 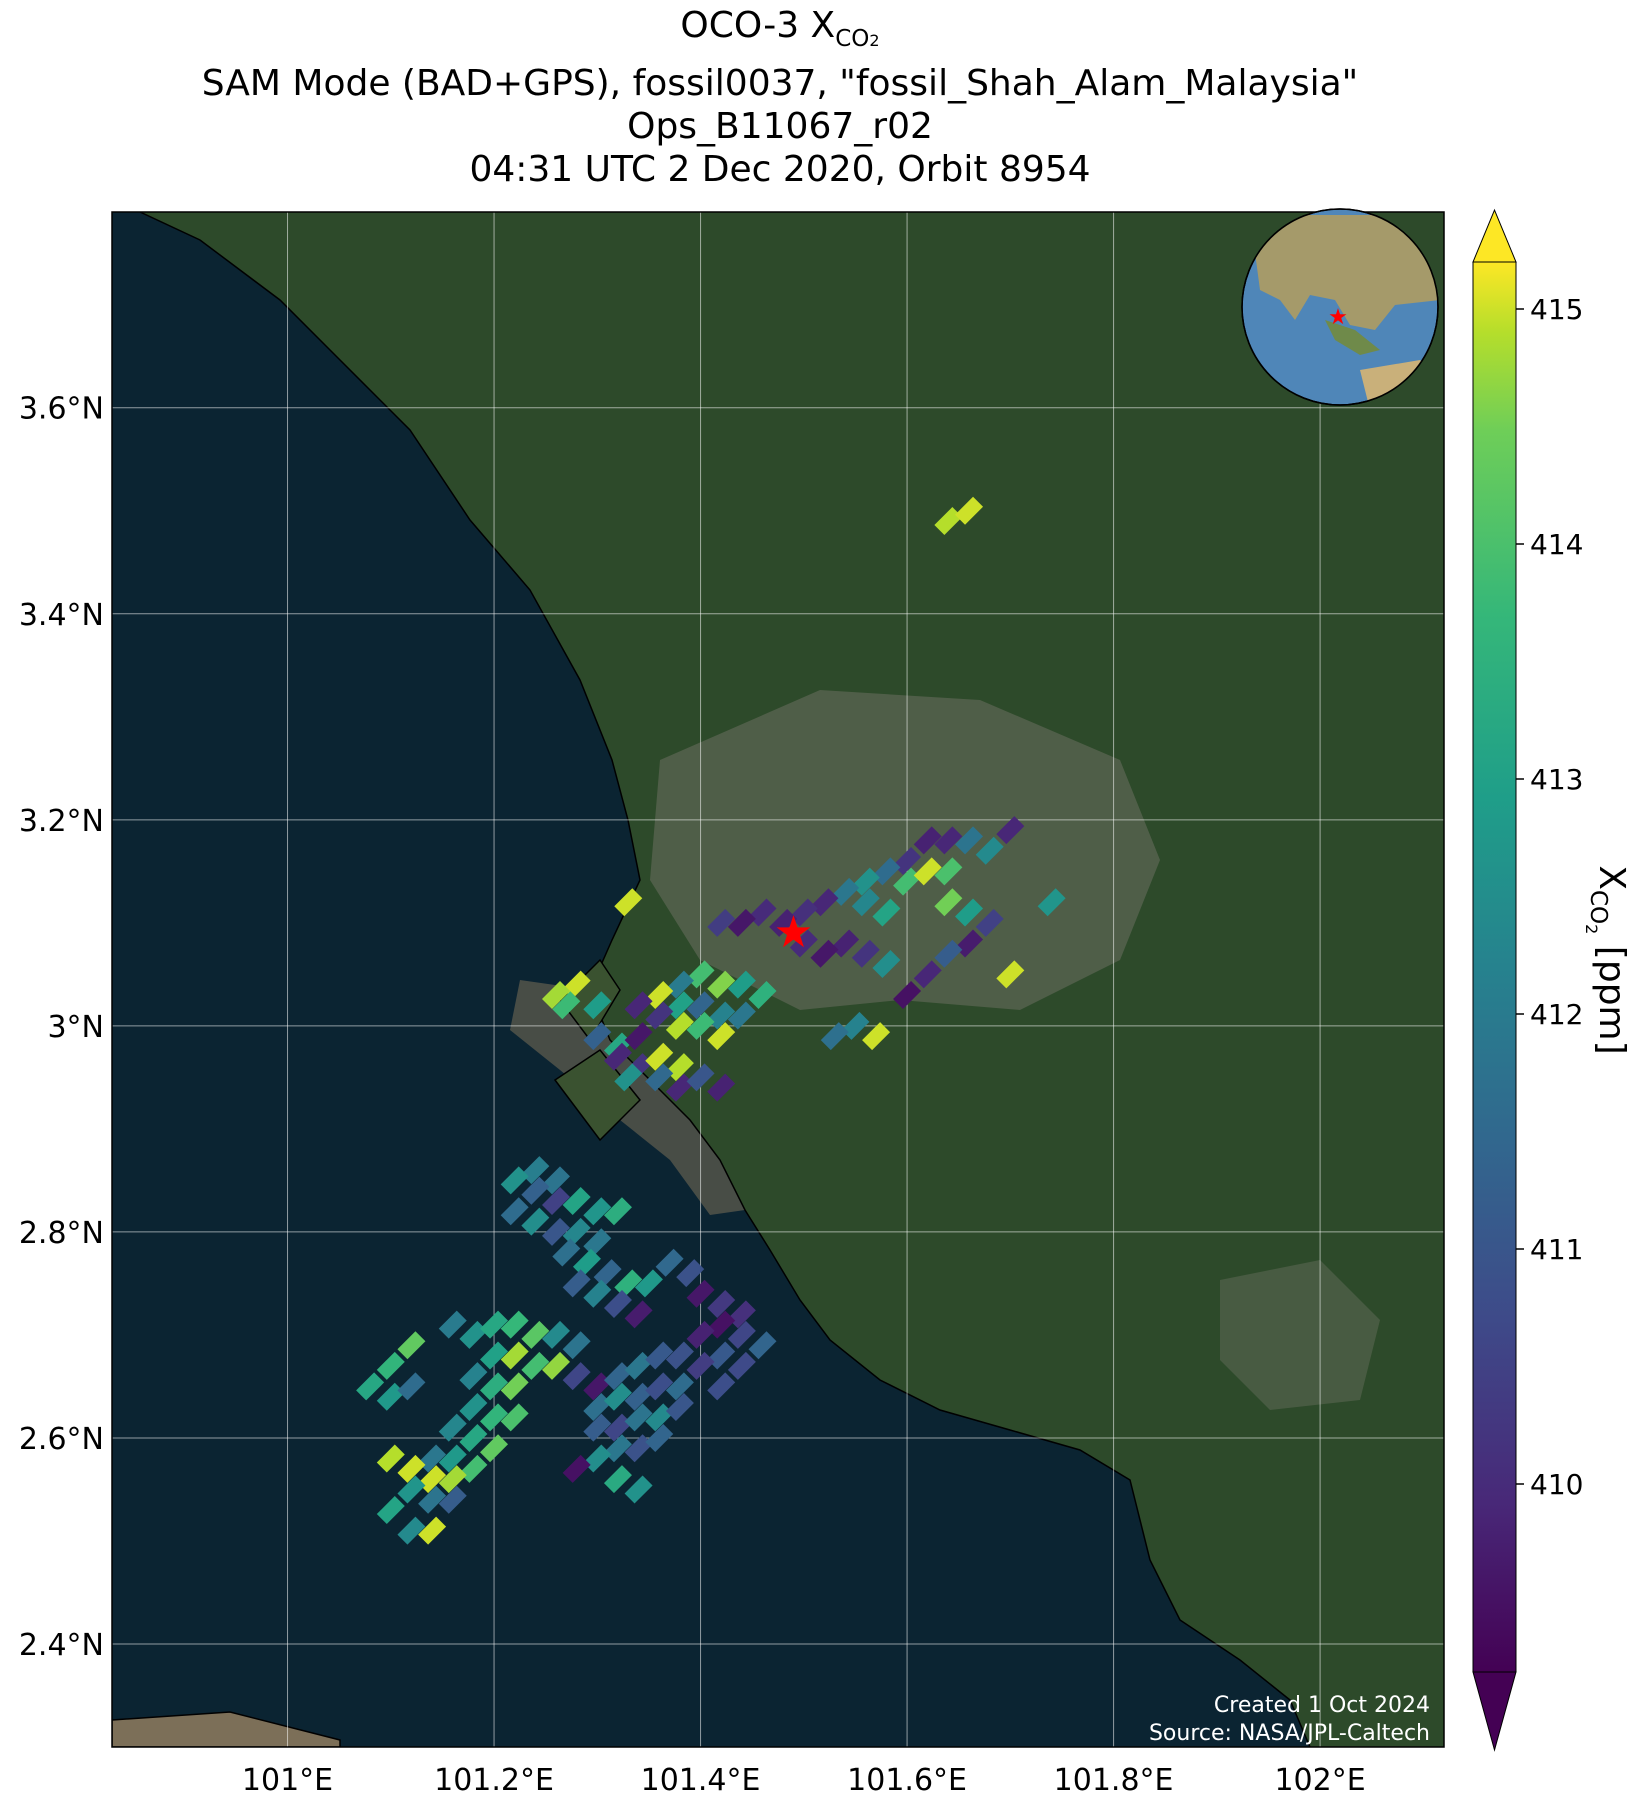 What do you see at coordinates (1319, 1780) in the screenshot?
I see `lon-tick-label: 102°E` at bounding box center [1319, 1780].